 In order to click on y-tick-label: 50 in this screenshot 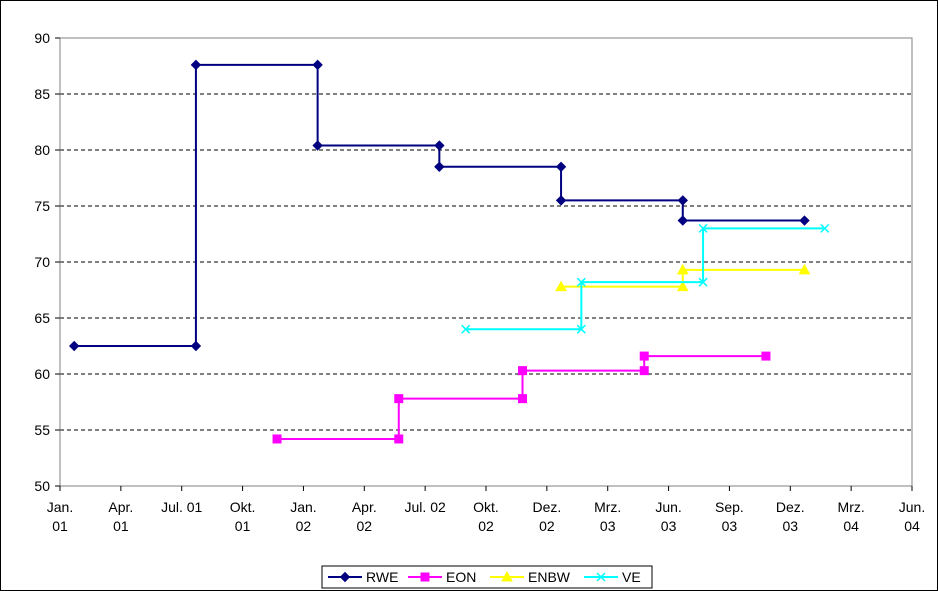, I will do `click(42, 486)`.